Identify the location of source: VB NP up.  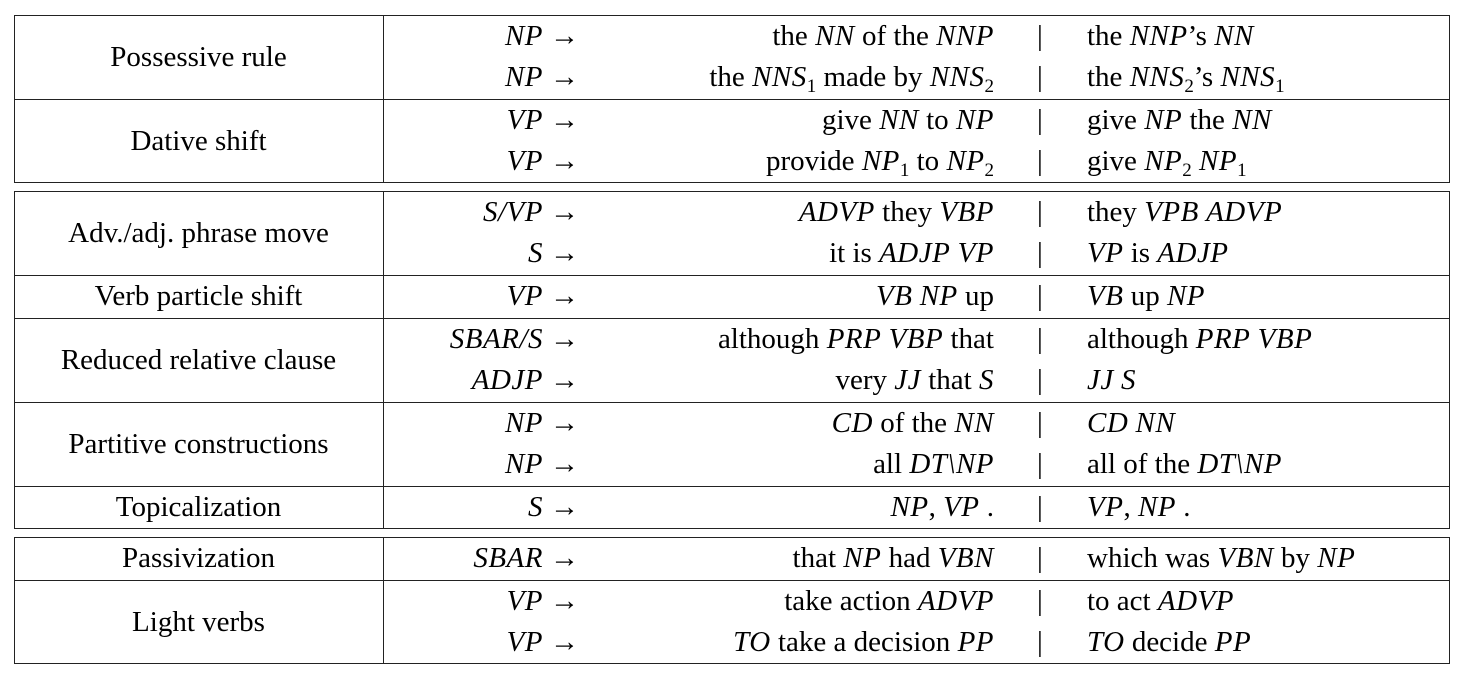
(935, 296).